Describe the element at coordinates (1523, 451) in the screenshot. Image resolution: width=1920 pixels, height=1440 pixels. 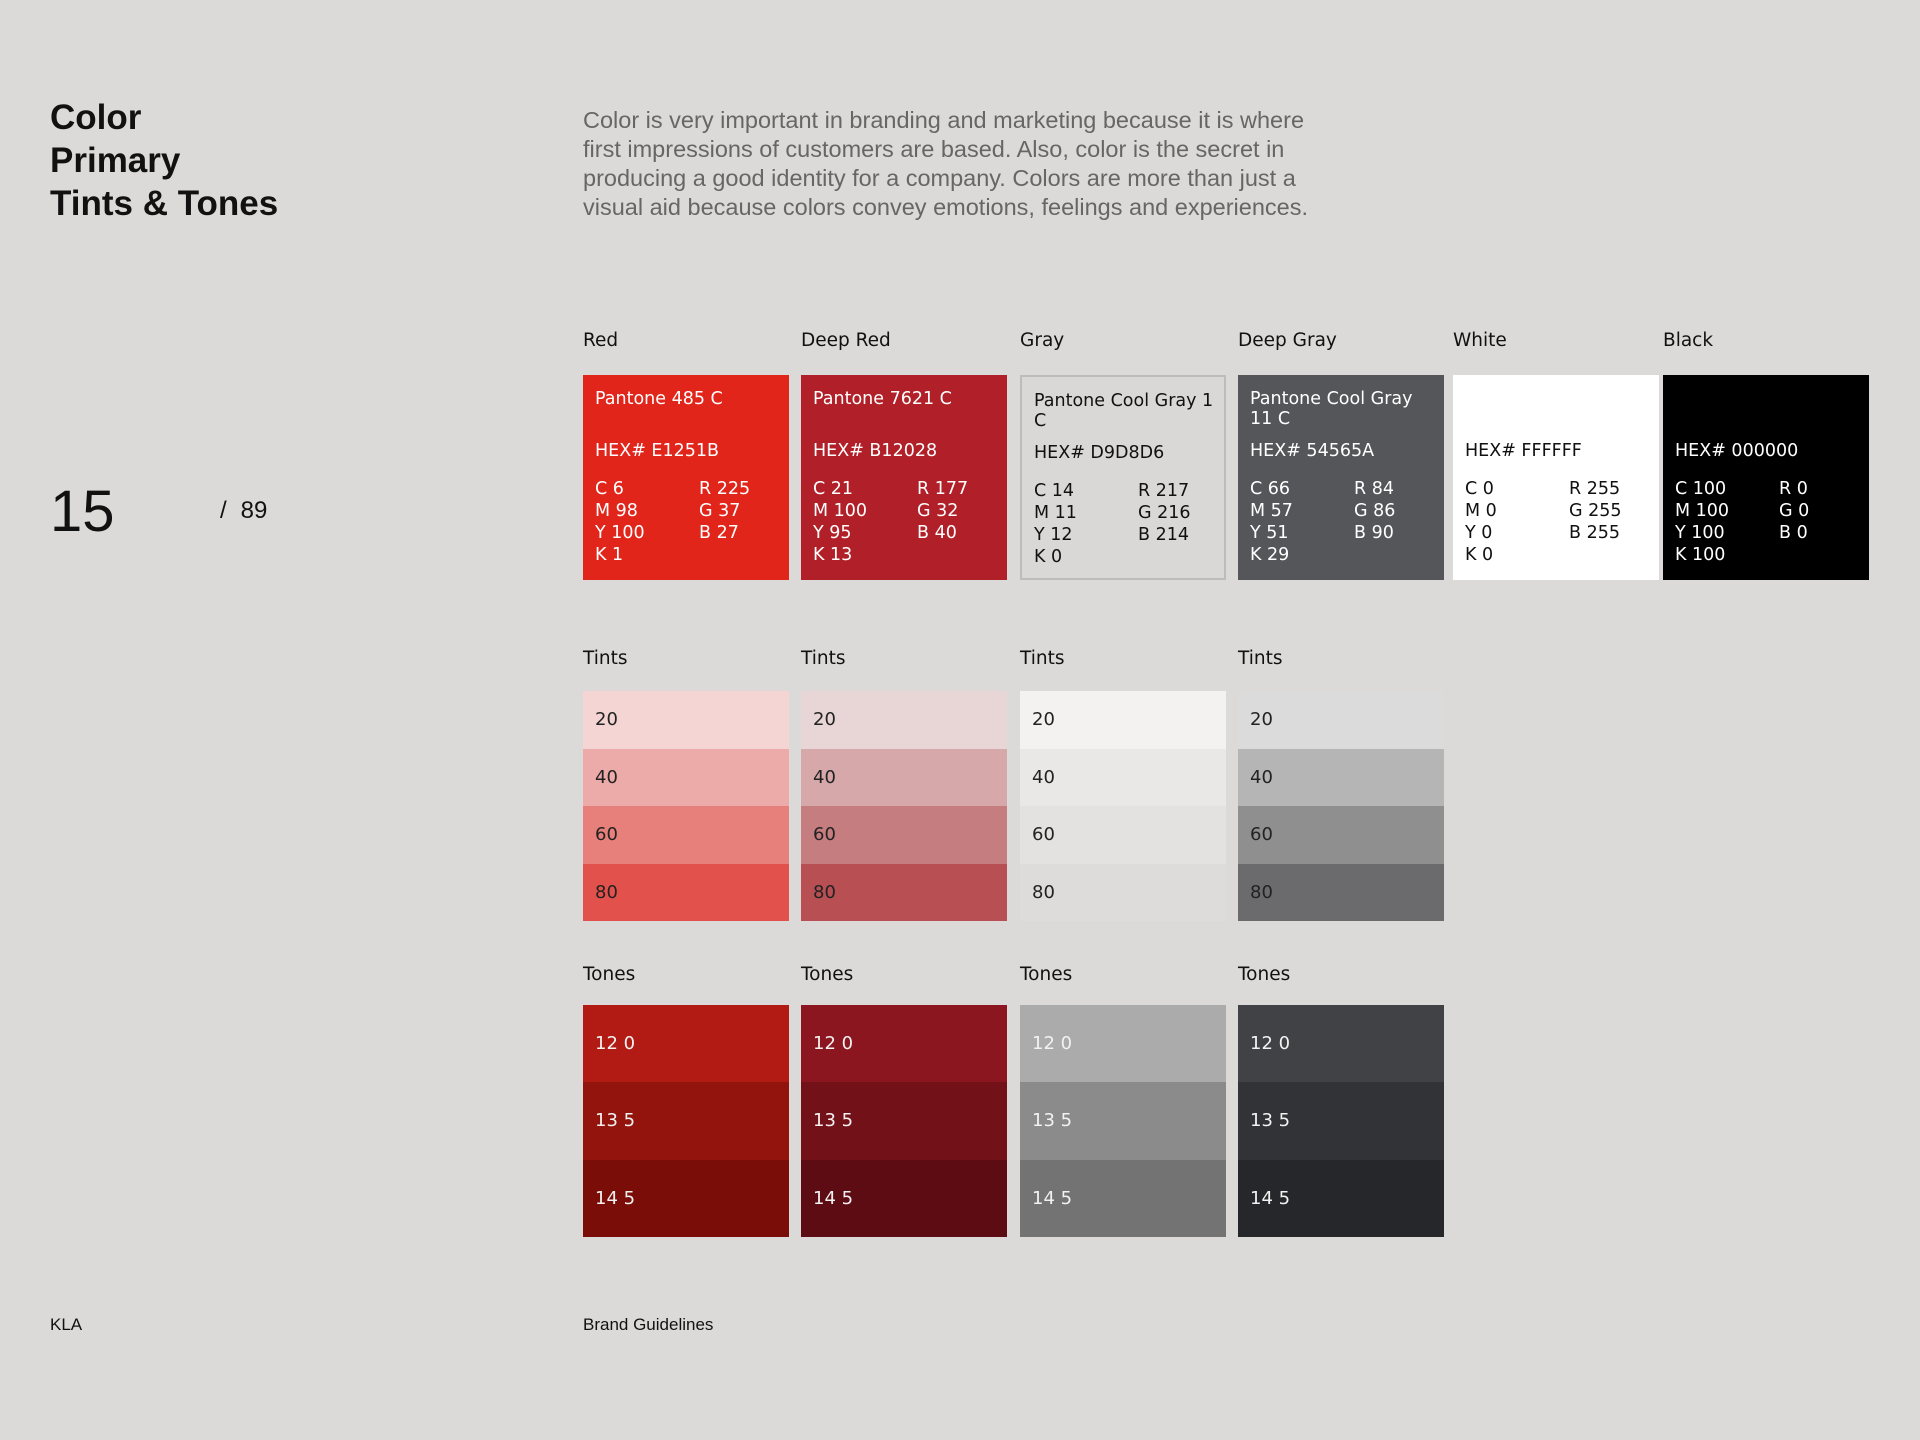
I see `hex-value: HEX# FFFFFF` at that location.